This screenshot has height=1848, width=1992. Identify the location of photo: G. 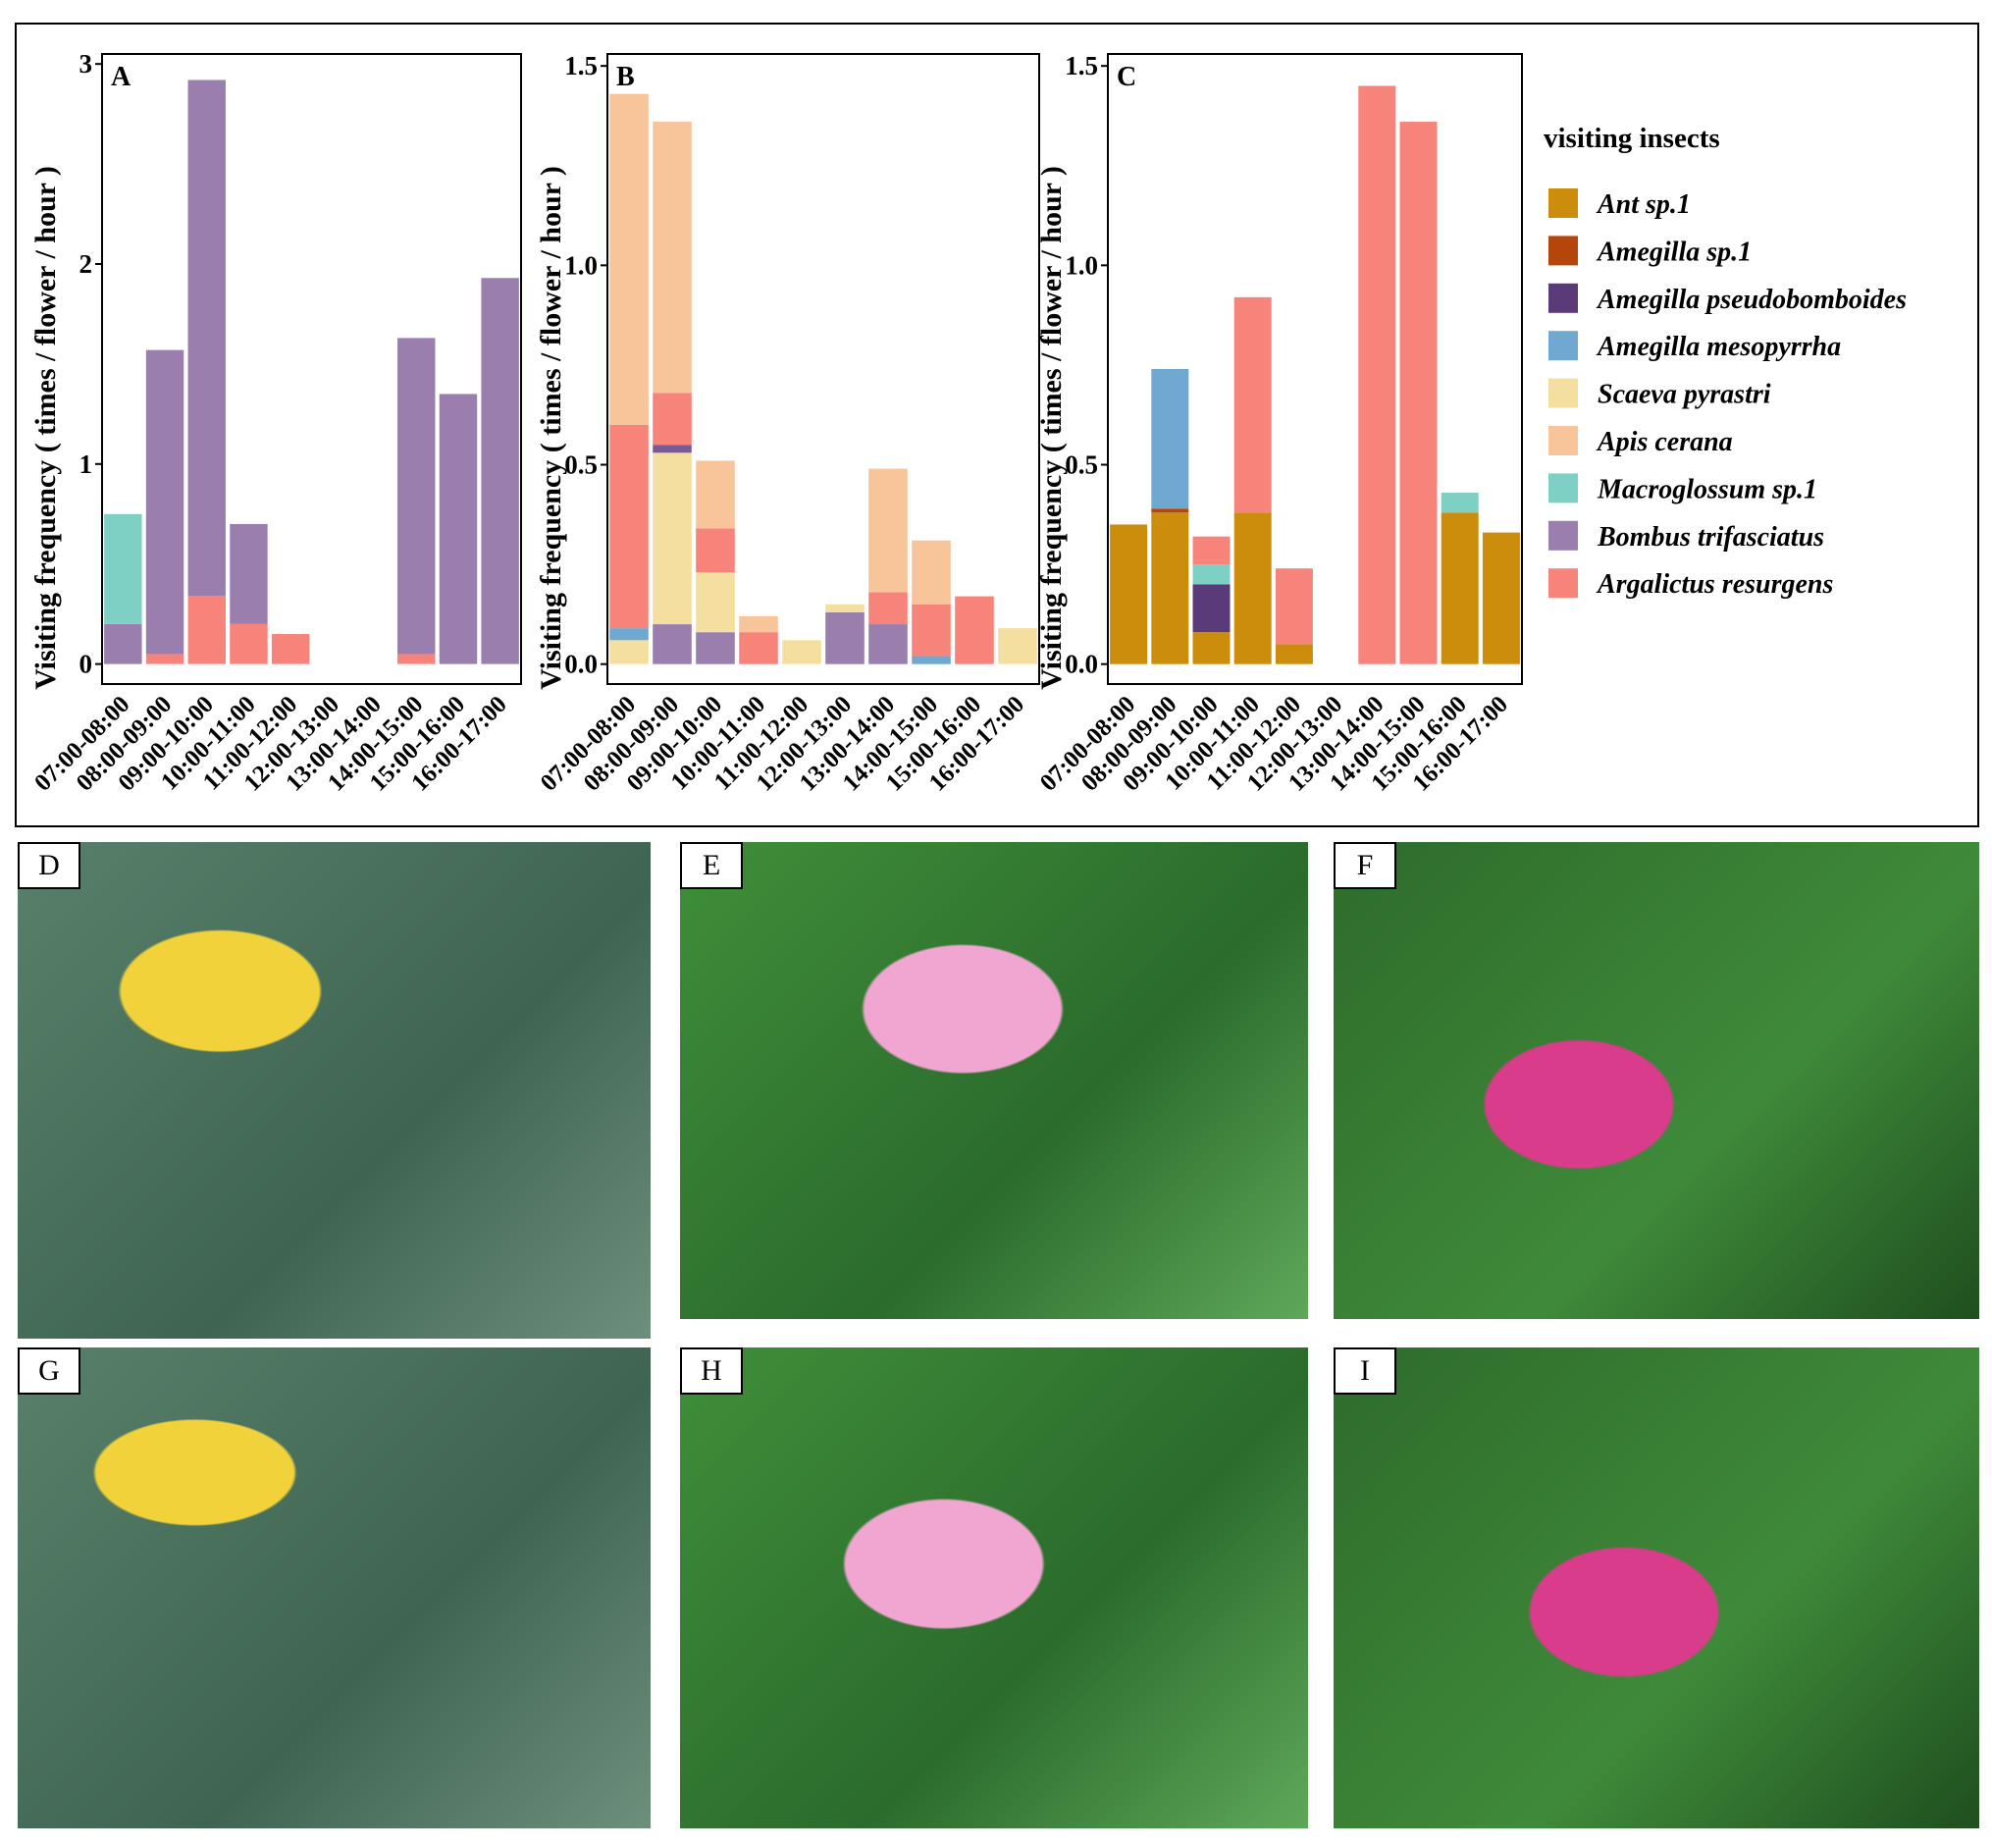
(334, 1588).